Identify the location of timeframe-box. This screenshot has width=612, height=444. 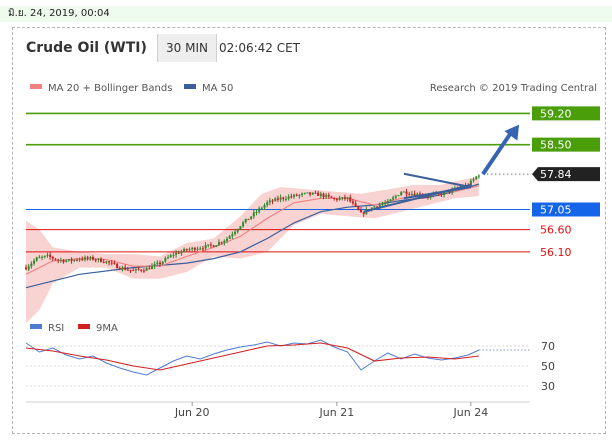
(187, 48).